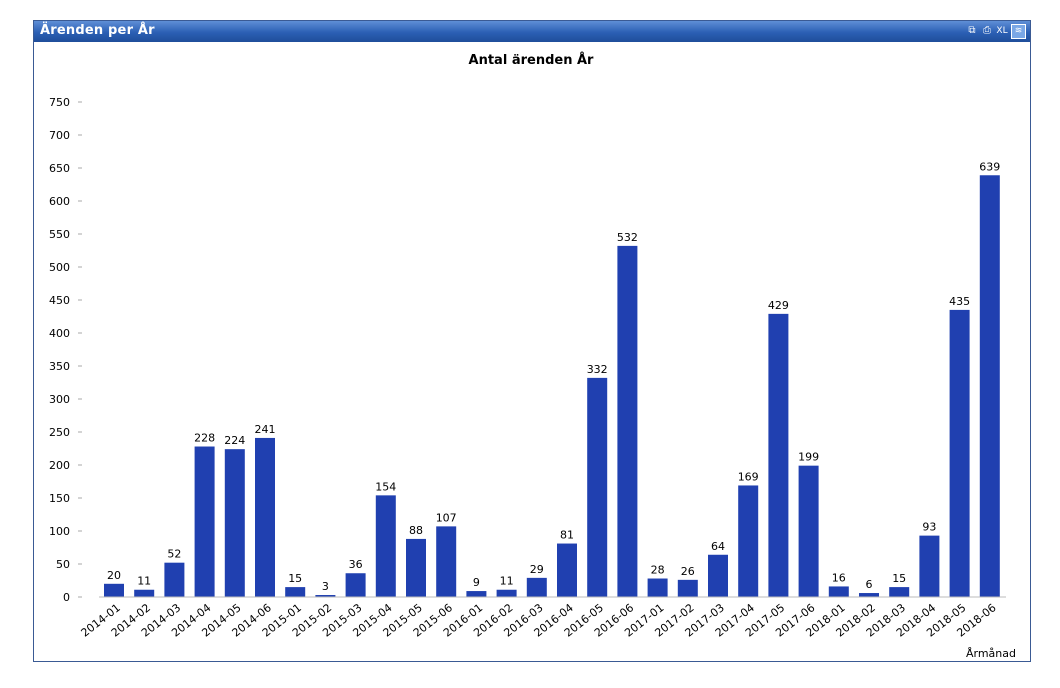  I want to click on bar-value-label: 20, so click(114, 575).